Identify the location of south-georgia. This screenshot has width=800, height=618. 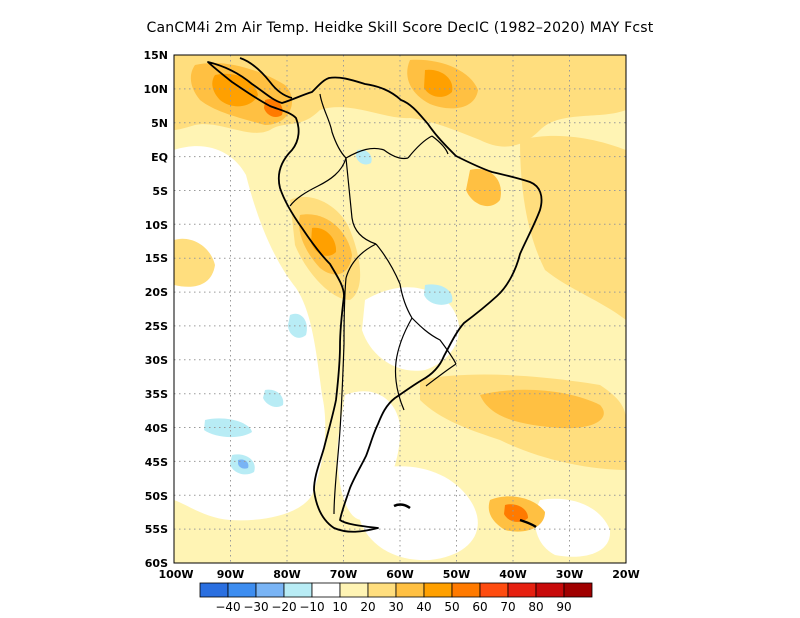
(528, 523).